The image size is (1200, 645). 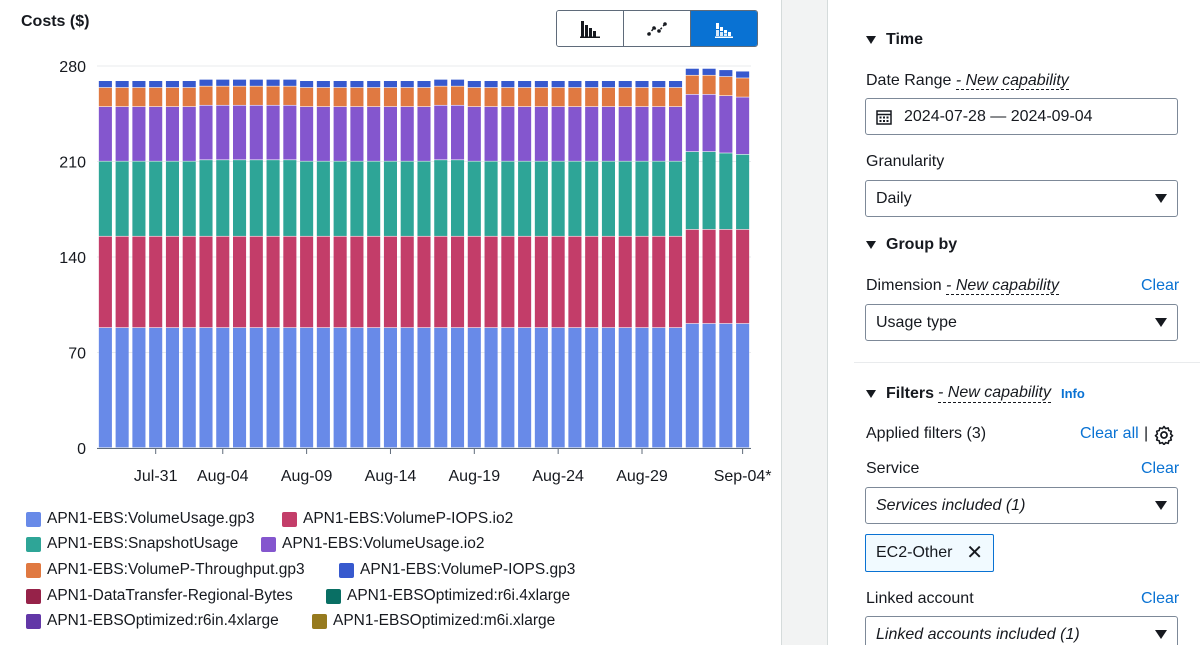 What do you see at coordinates (911, 245) in the screenshot?
I see `group-by-section-toggle: Group by` at bounding box center [911, 245].